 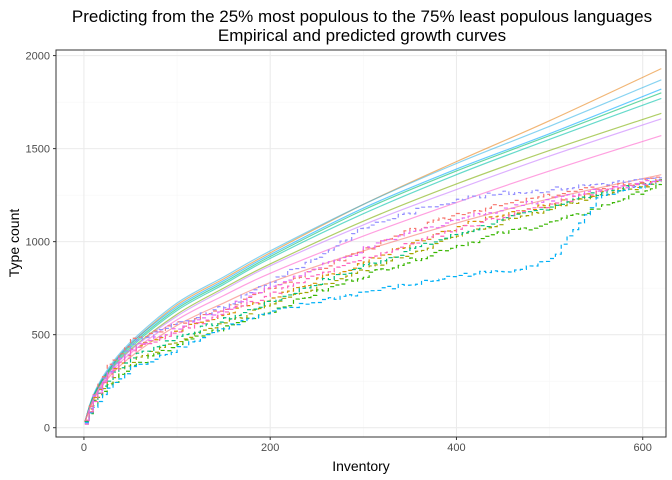 I want to click on y-tick-label: 500, so click(x=41, y=336).